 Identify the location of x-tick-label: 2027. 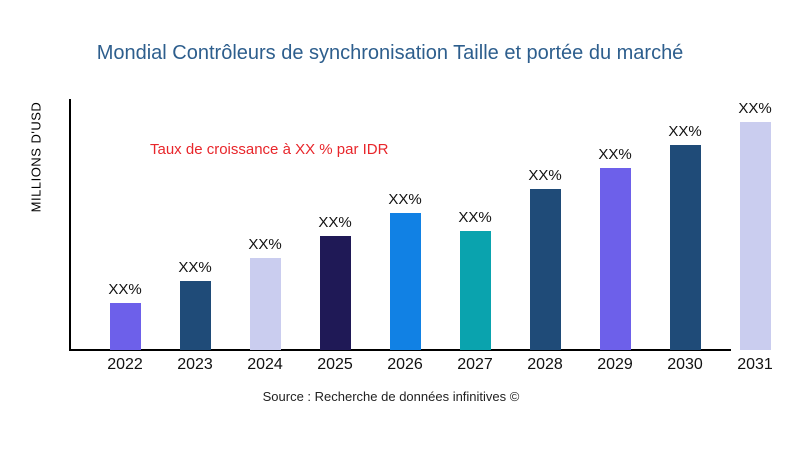
(475, 364).